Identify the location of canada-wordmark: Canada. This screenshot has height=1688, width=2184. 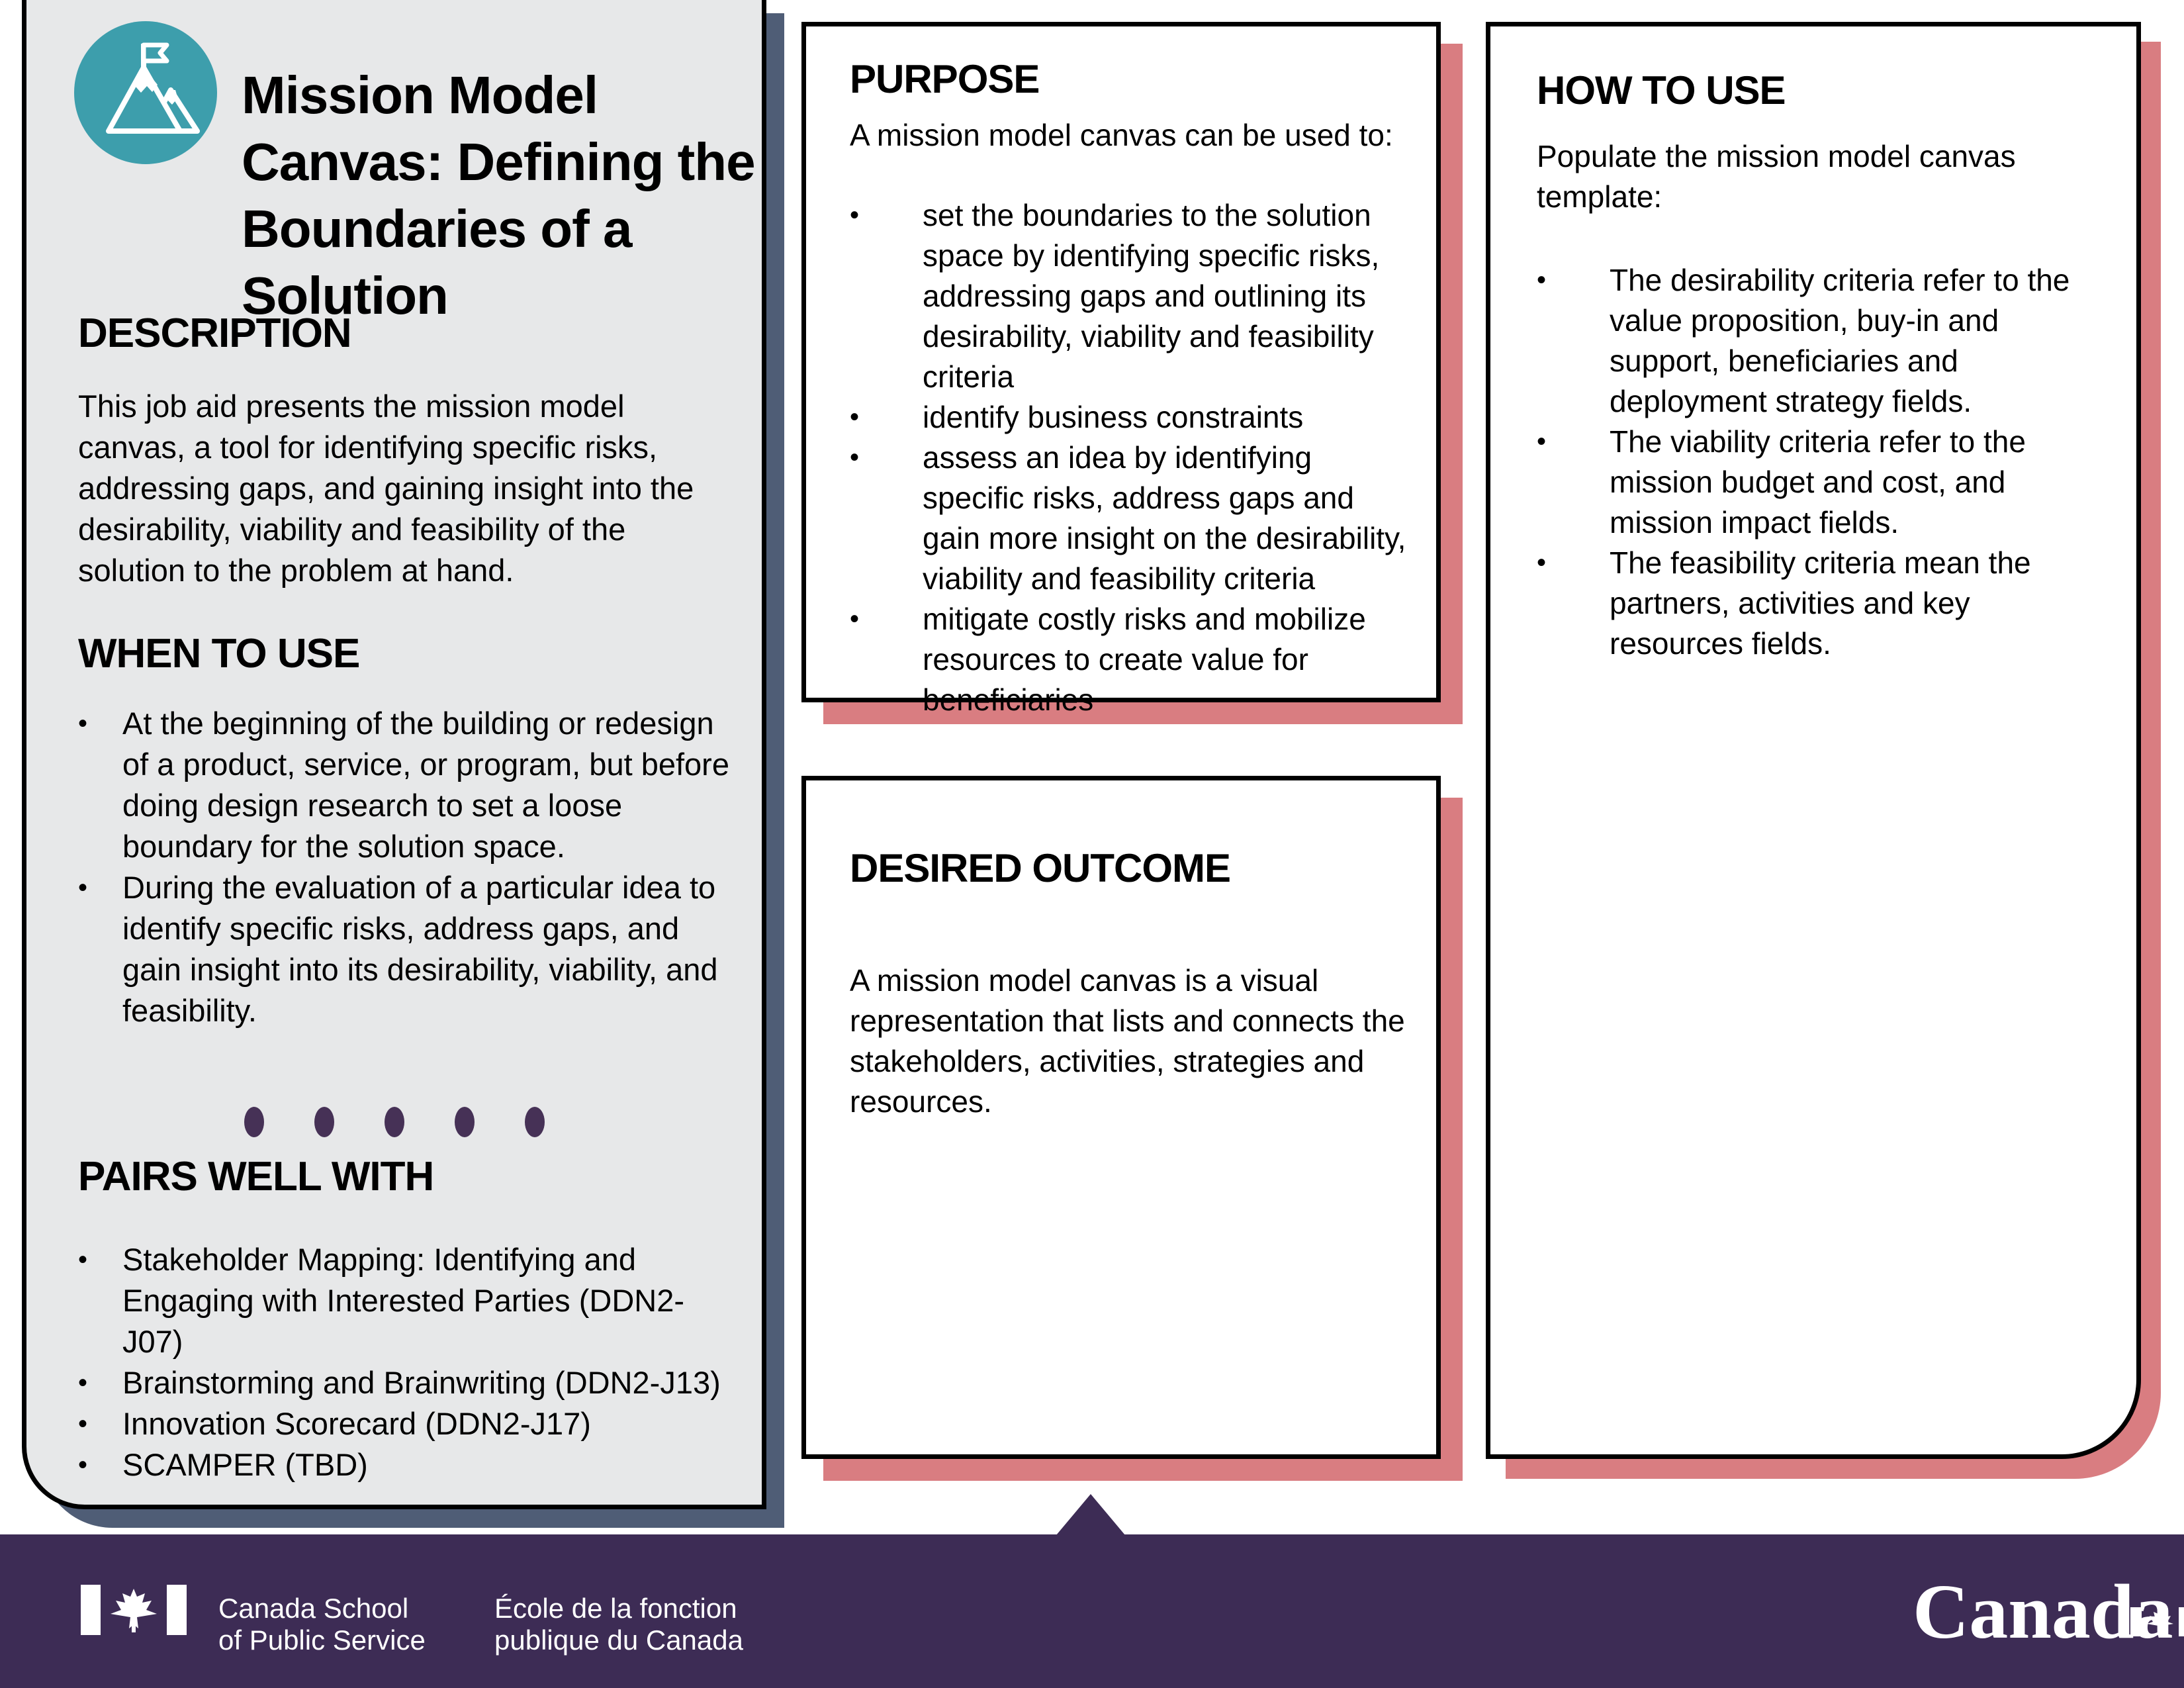
(2048, 1612).